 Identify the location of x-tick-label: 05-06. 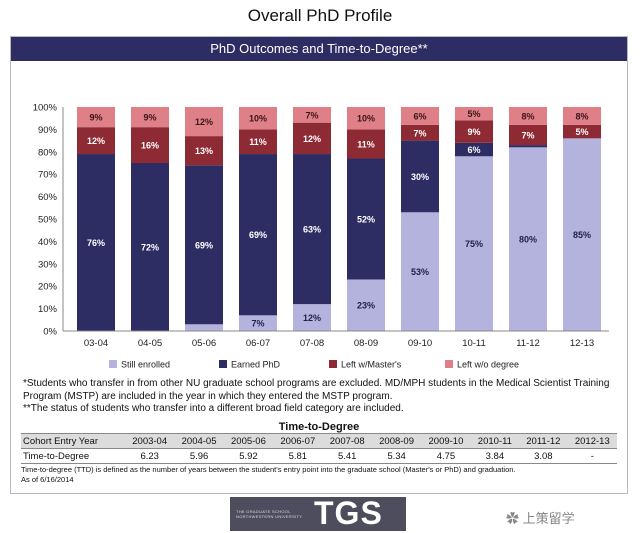
(204, 343).